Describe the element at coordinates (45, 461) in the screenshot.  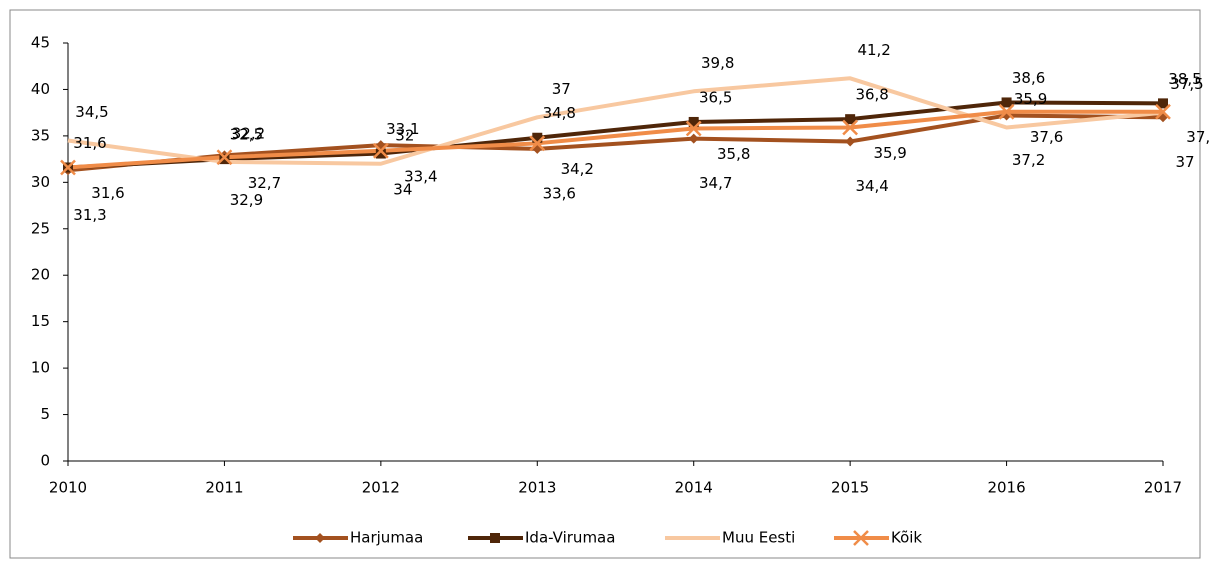
I see `y-tick-label: 0` at that location.